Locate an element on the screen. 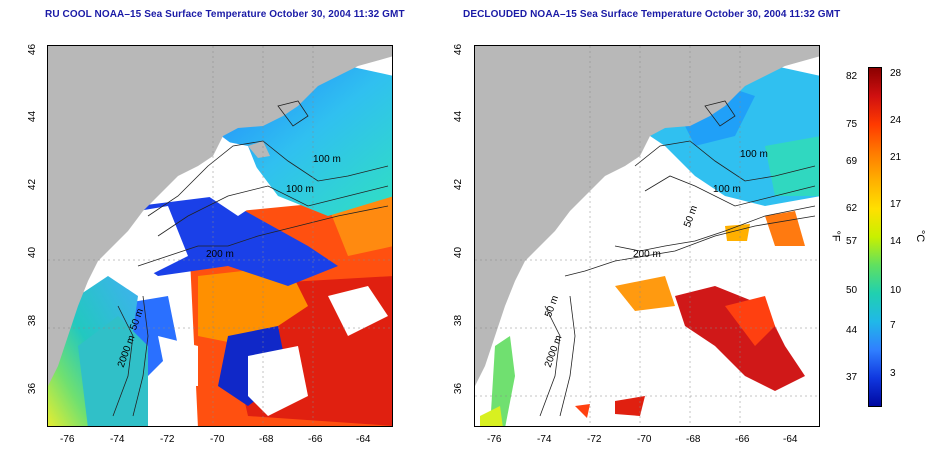  fahrenheit-tick: 57 is located at coordinates (852, 241).